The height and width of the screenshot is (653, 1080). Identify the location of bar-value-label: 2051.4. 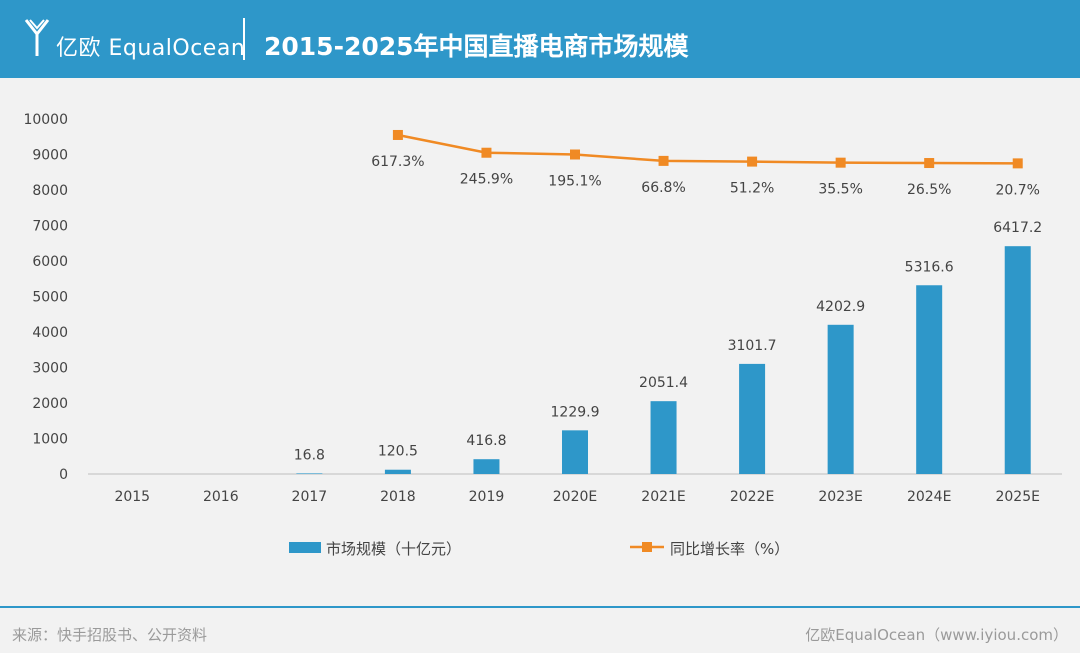
(663, 383).